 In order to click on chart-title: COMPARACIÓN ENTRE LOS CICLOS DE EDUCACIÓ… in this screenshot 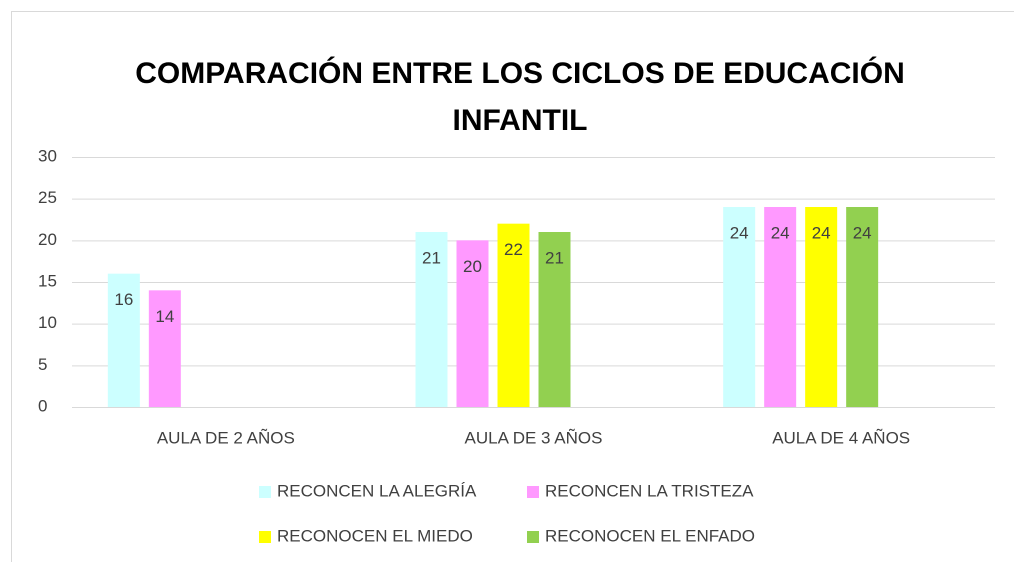, I will do `click(519, 73)`.